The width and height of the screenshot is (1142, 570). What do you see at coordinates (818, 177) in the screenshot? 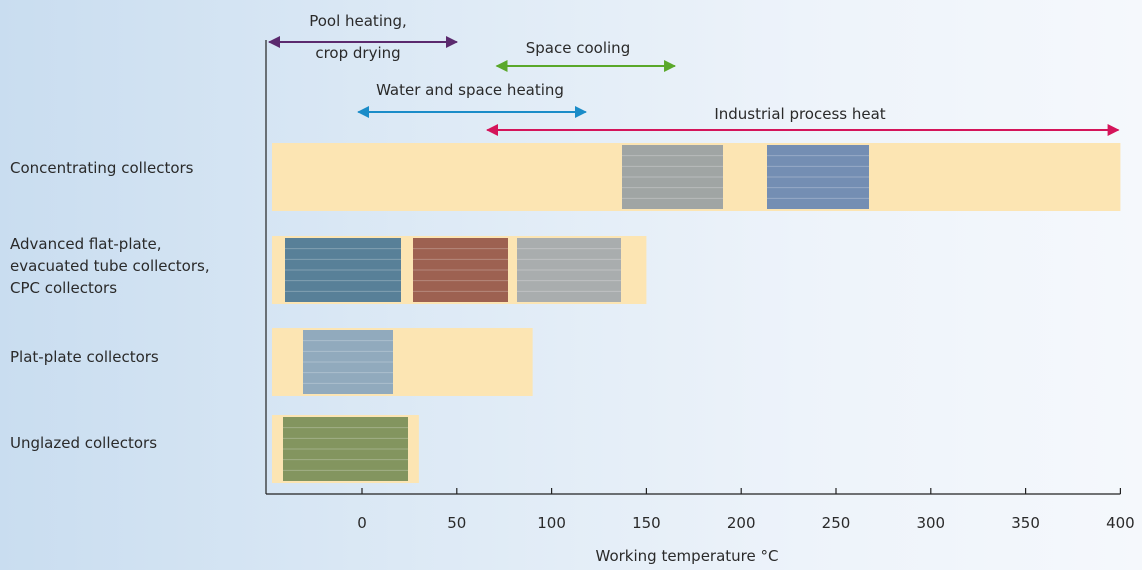
I see `solar-field-photo-icon` at bounding box center [818, 177].